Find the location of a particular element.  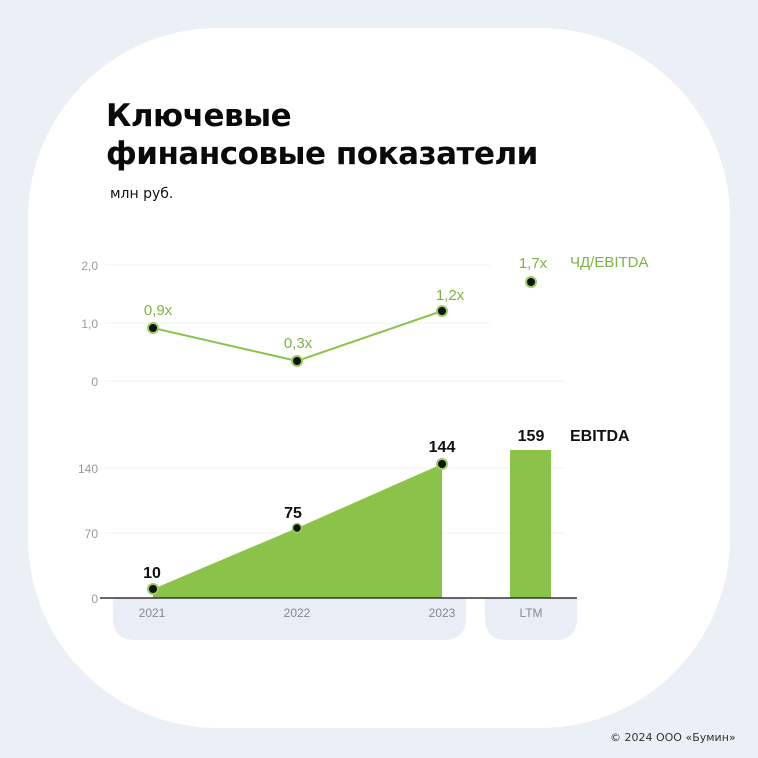

y-tick-top-2: 2,0 is located at coordinates (89, 266).